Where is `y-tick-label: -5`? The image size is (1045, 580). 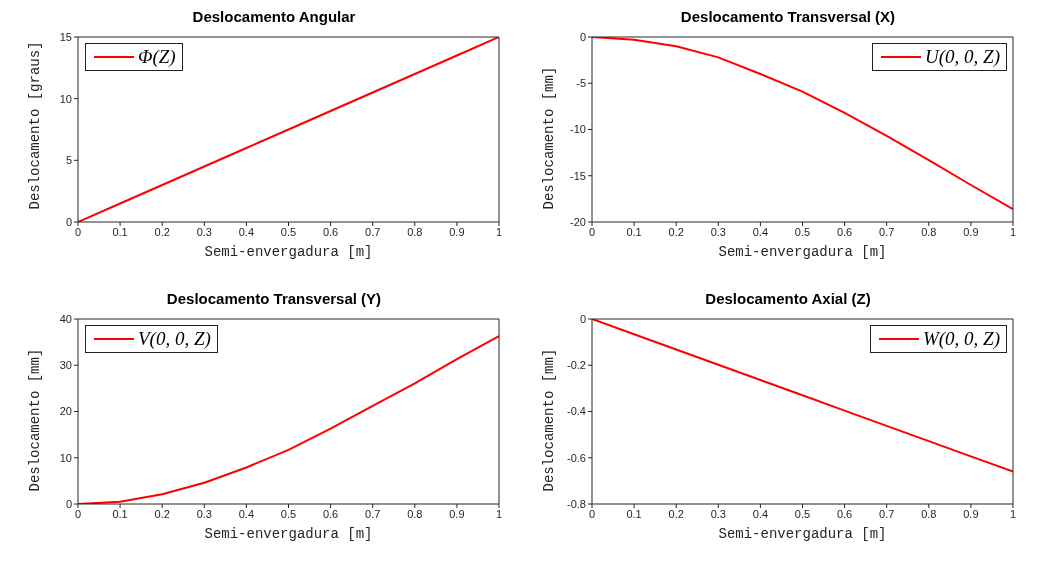
y-tick-label: -5 is located at coordinates (581, 83).